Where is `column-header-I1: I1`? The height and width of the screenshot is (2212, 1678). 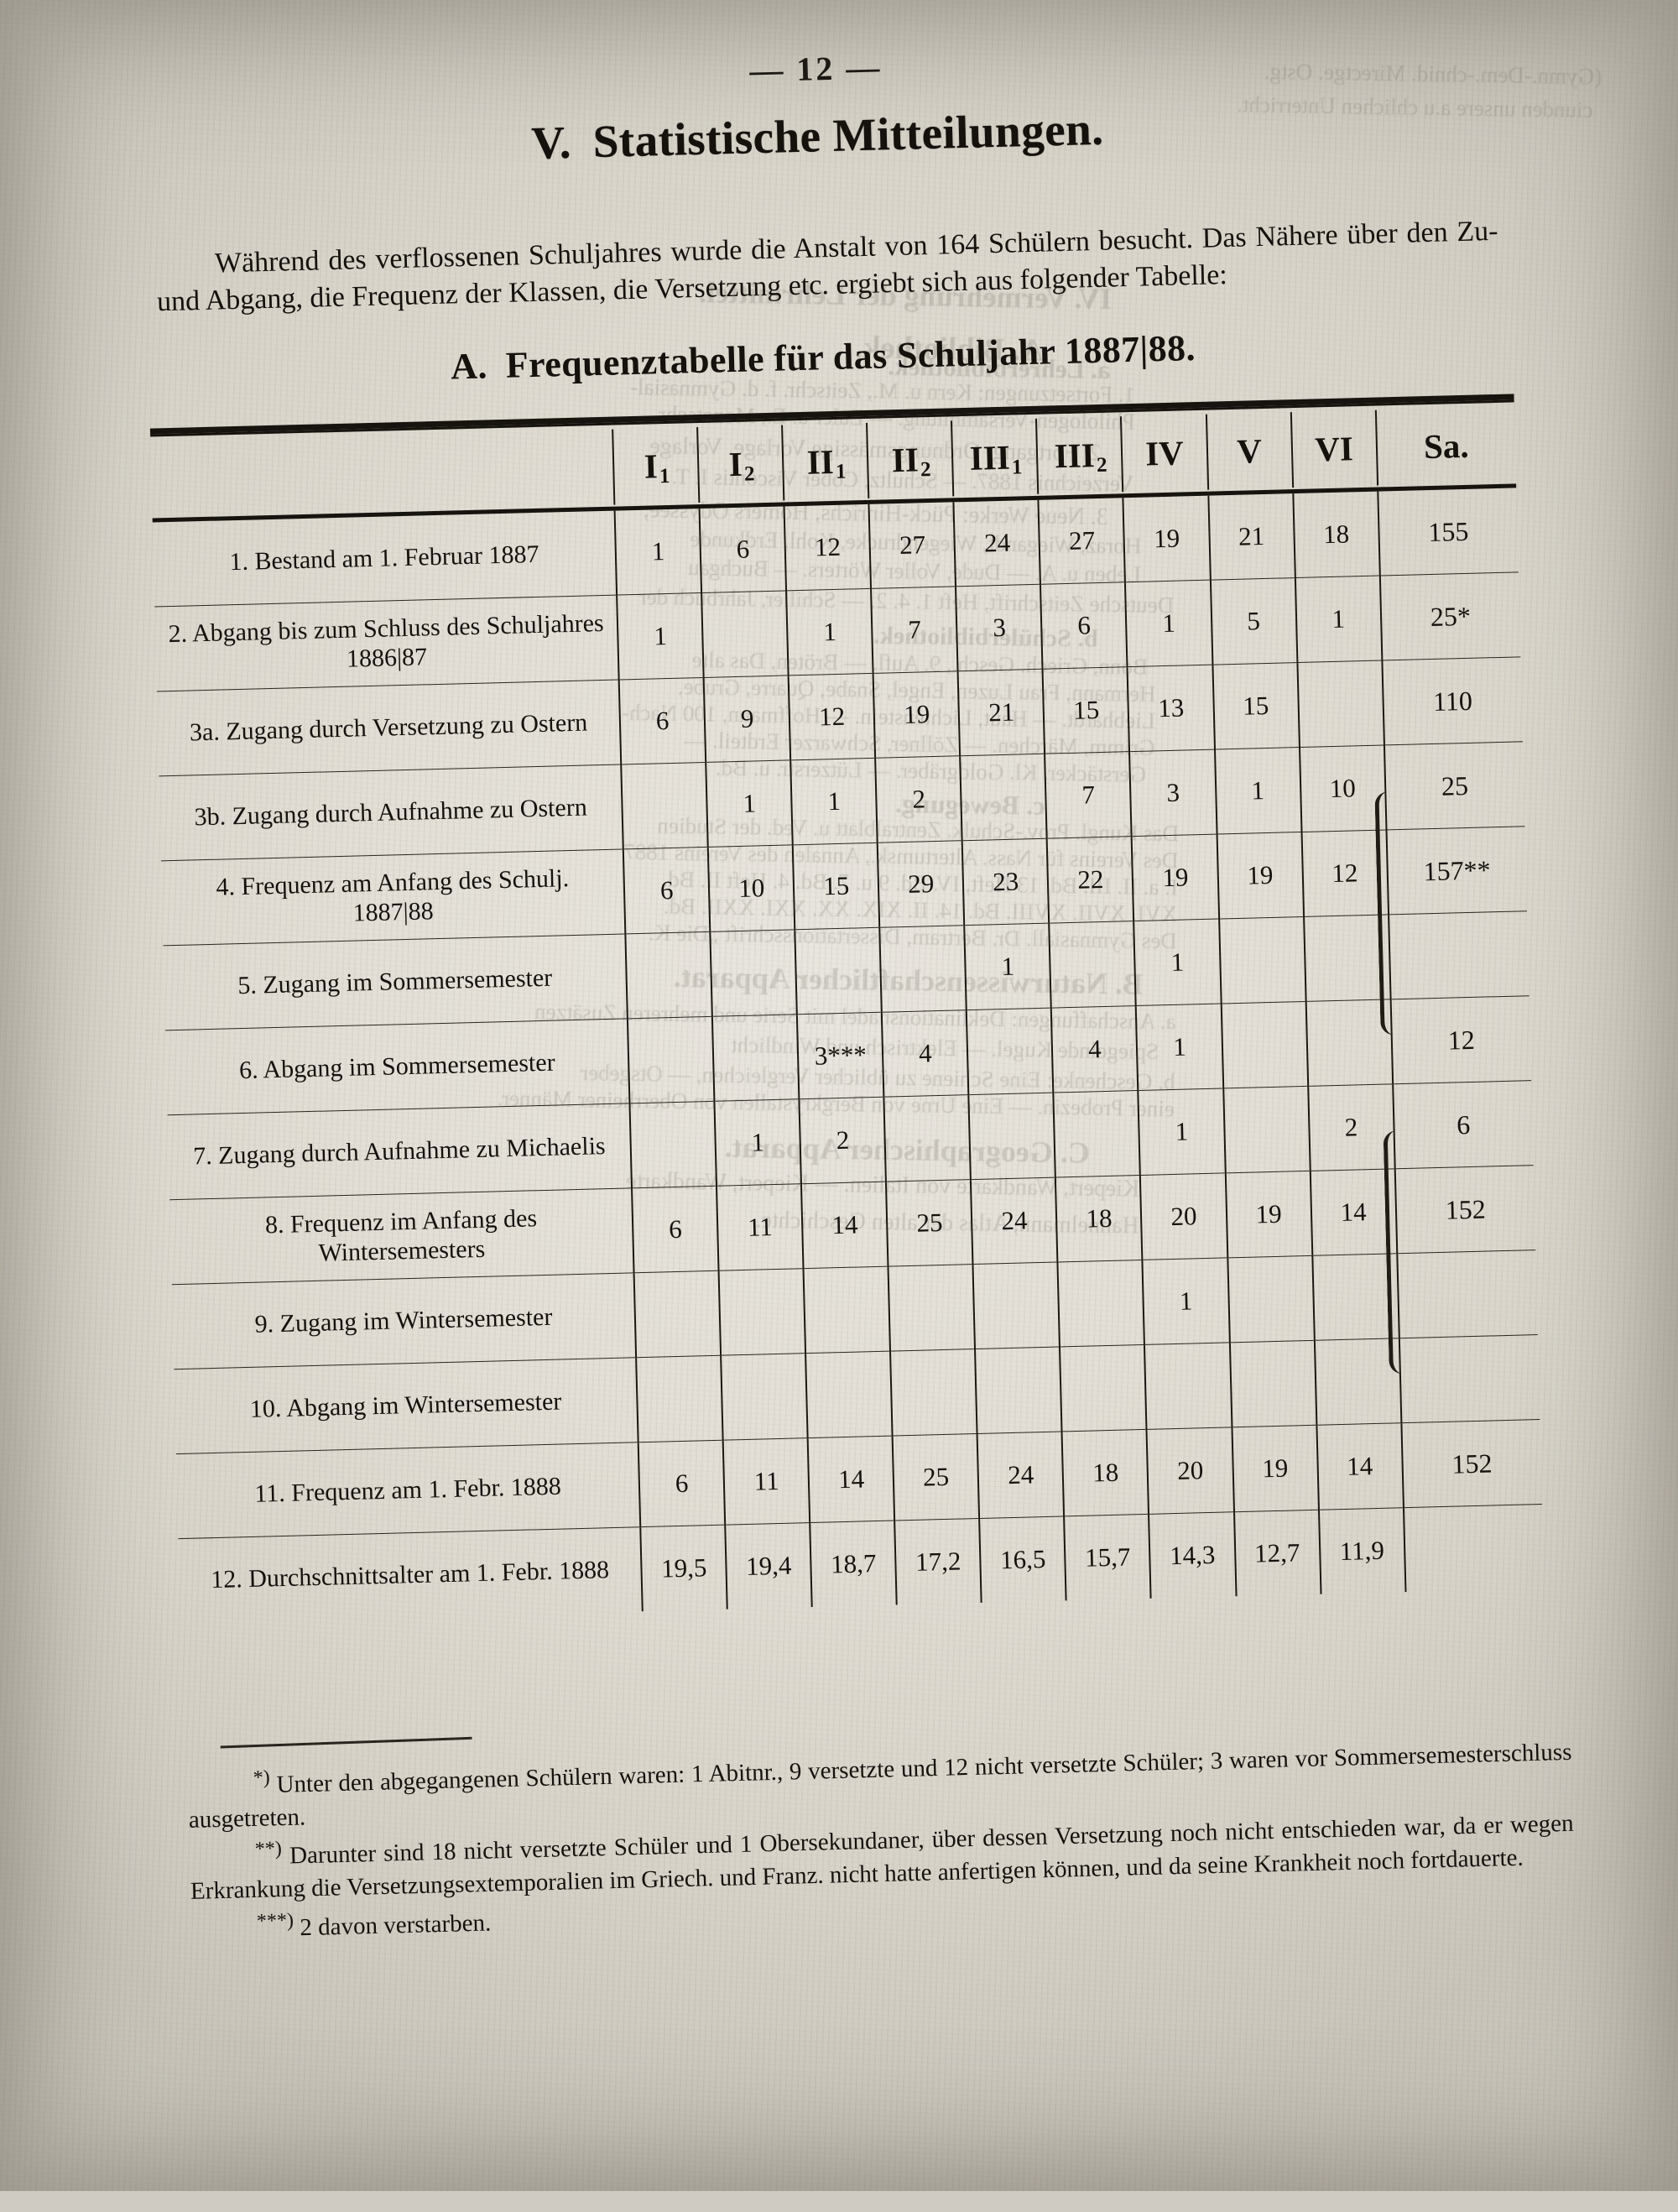 column-header-I1: I1 is located at coordinates (656, 466).